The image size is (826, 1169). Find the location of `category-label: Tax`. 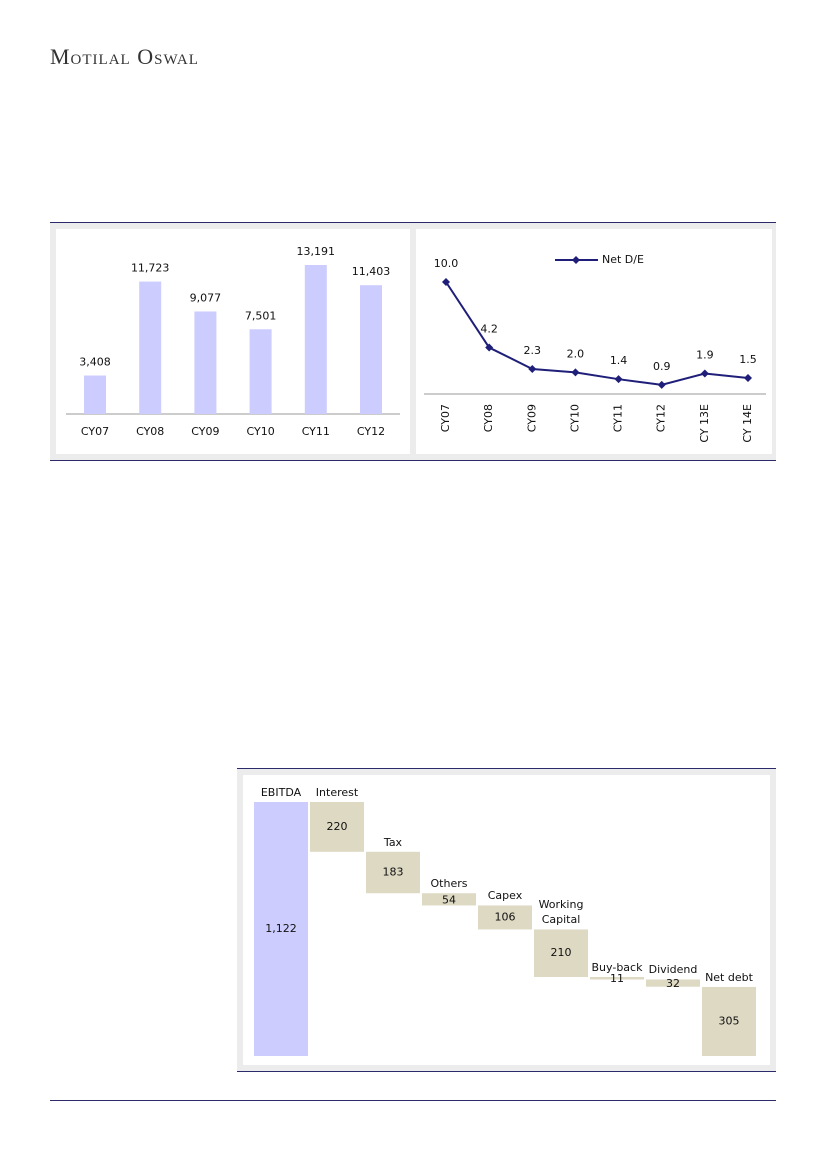

category-label: Tax is located at coordinates (393, 842).